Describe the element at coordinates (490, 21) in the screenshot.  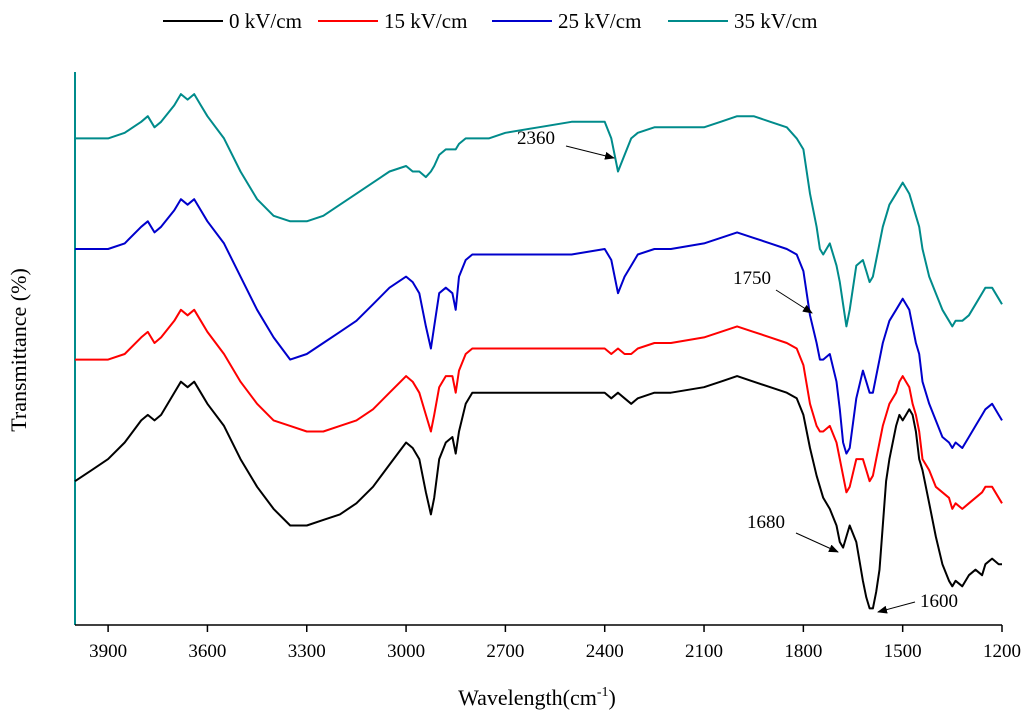
I see `legend: 0 kV/cm 15 kV/cm 25 kV/cm 35 kV/cm` at that location.